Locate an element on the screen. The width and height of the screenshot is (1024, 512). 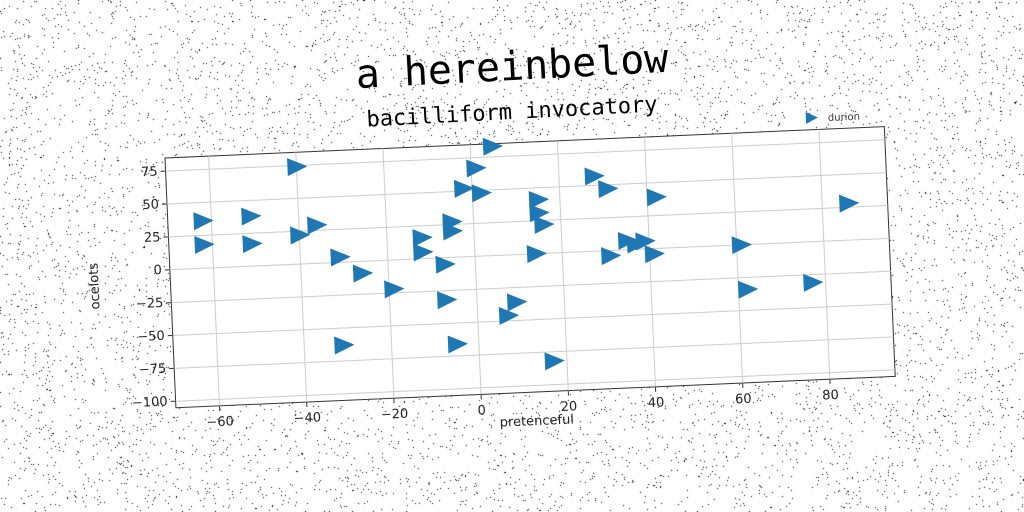
legend-label: durion is located at coordinates (844, 118).